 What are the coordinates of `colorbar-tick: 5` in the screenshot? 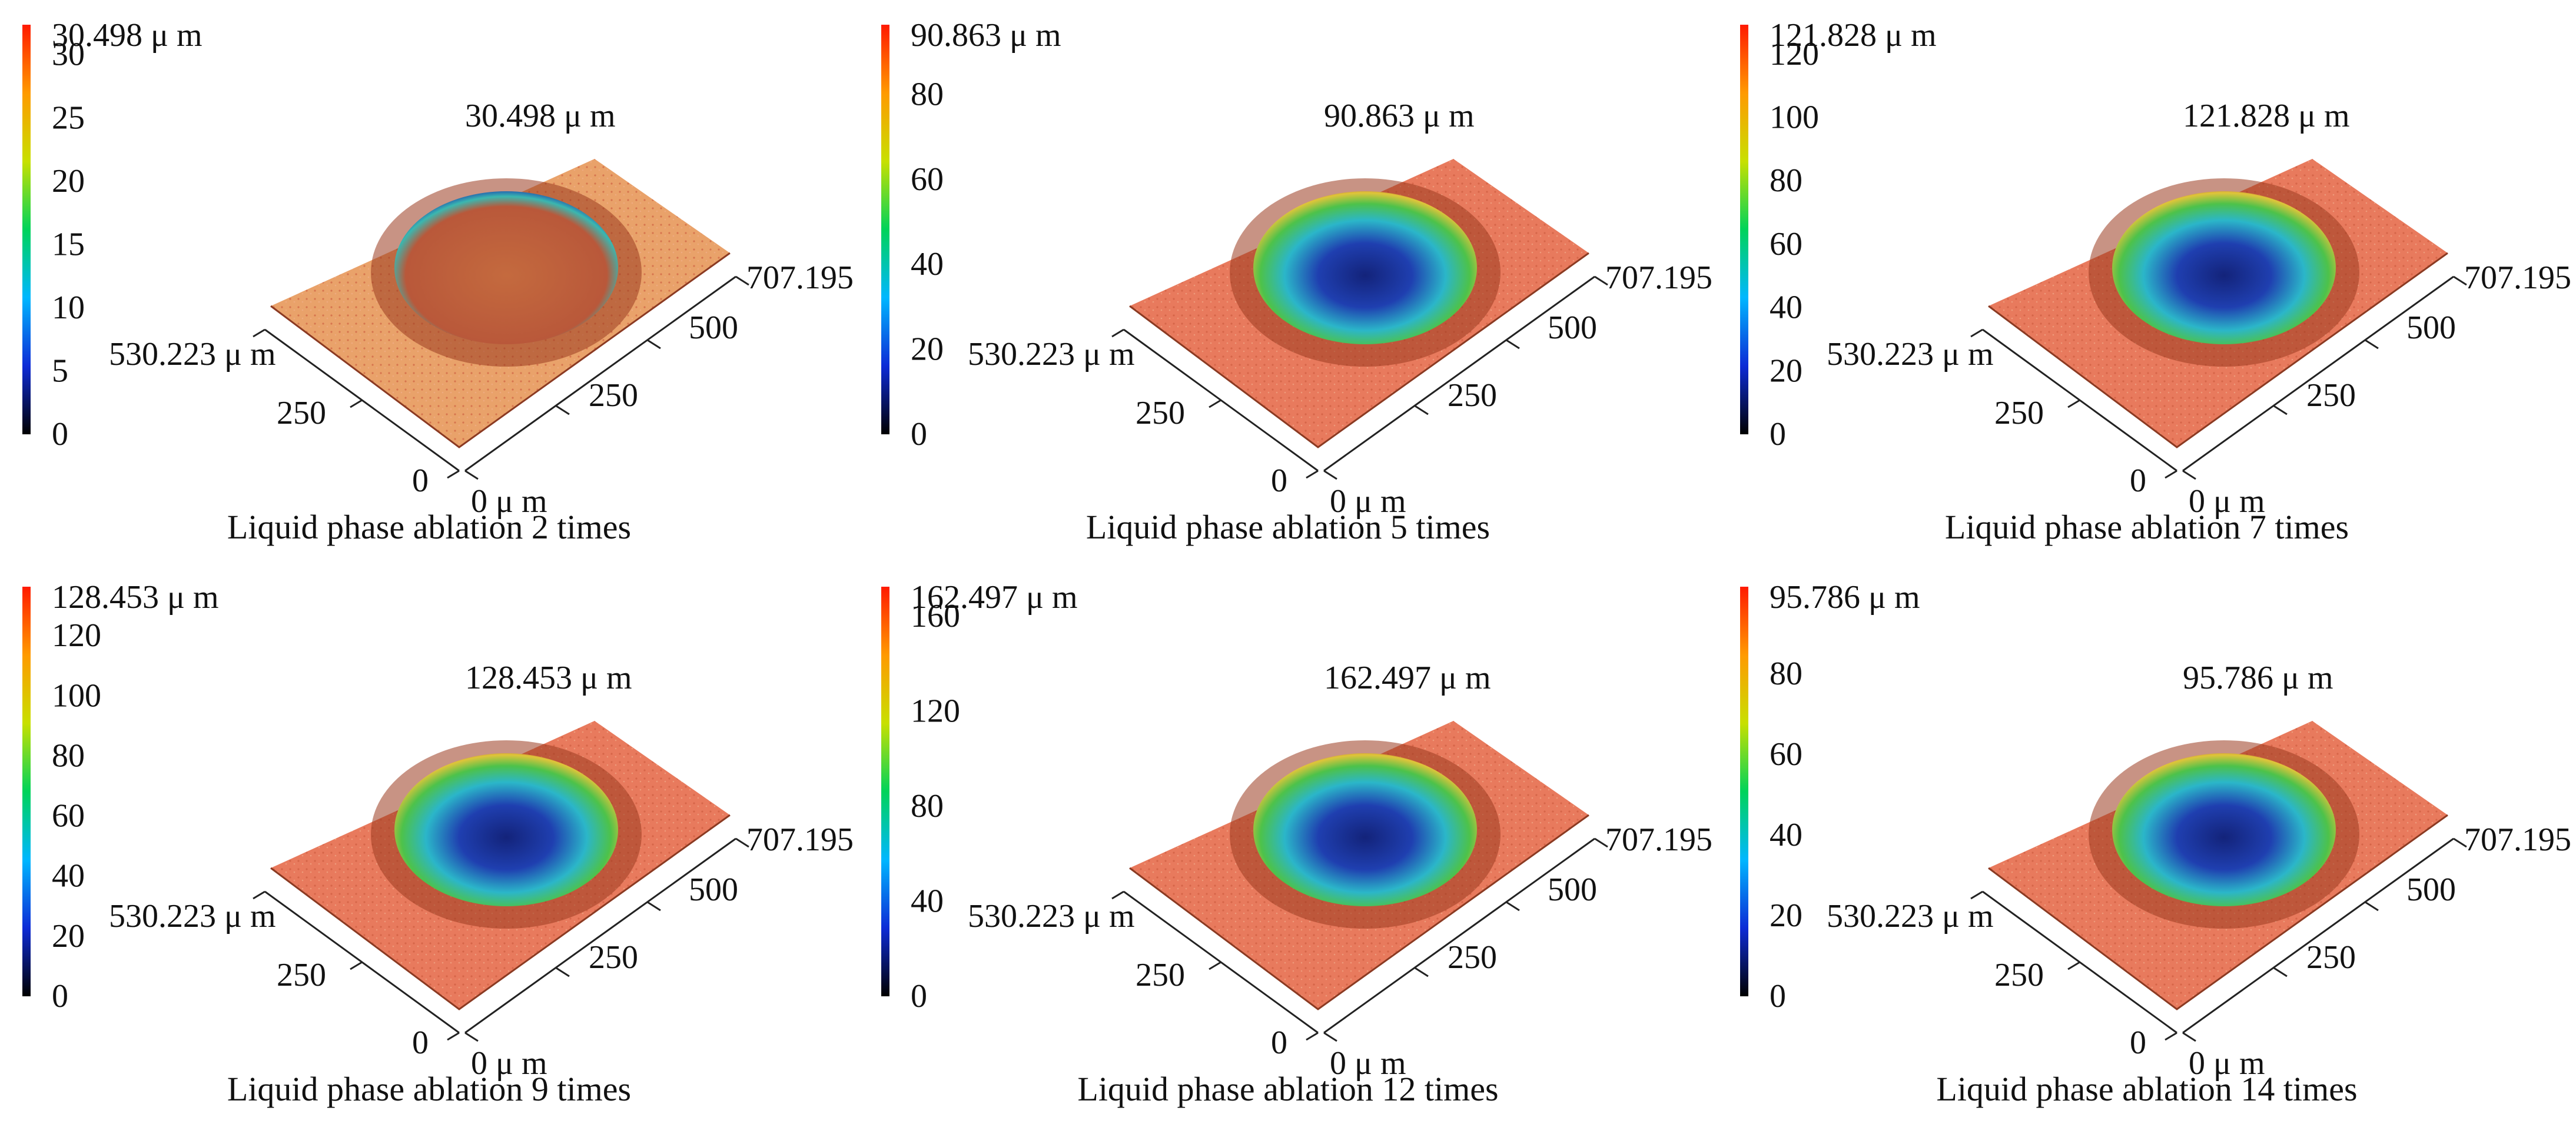 It's located at (60, 371).